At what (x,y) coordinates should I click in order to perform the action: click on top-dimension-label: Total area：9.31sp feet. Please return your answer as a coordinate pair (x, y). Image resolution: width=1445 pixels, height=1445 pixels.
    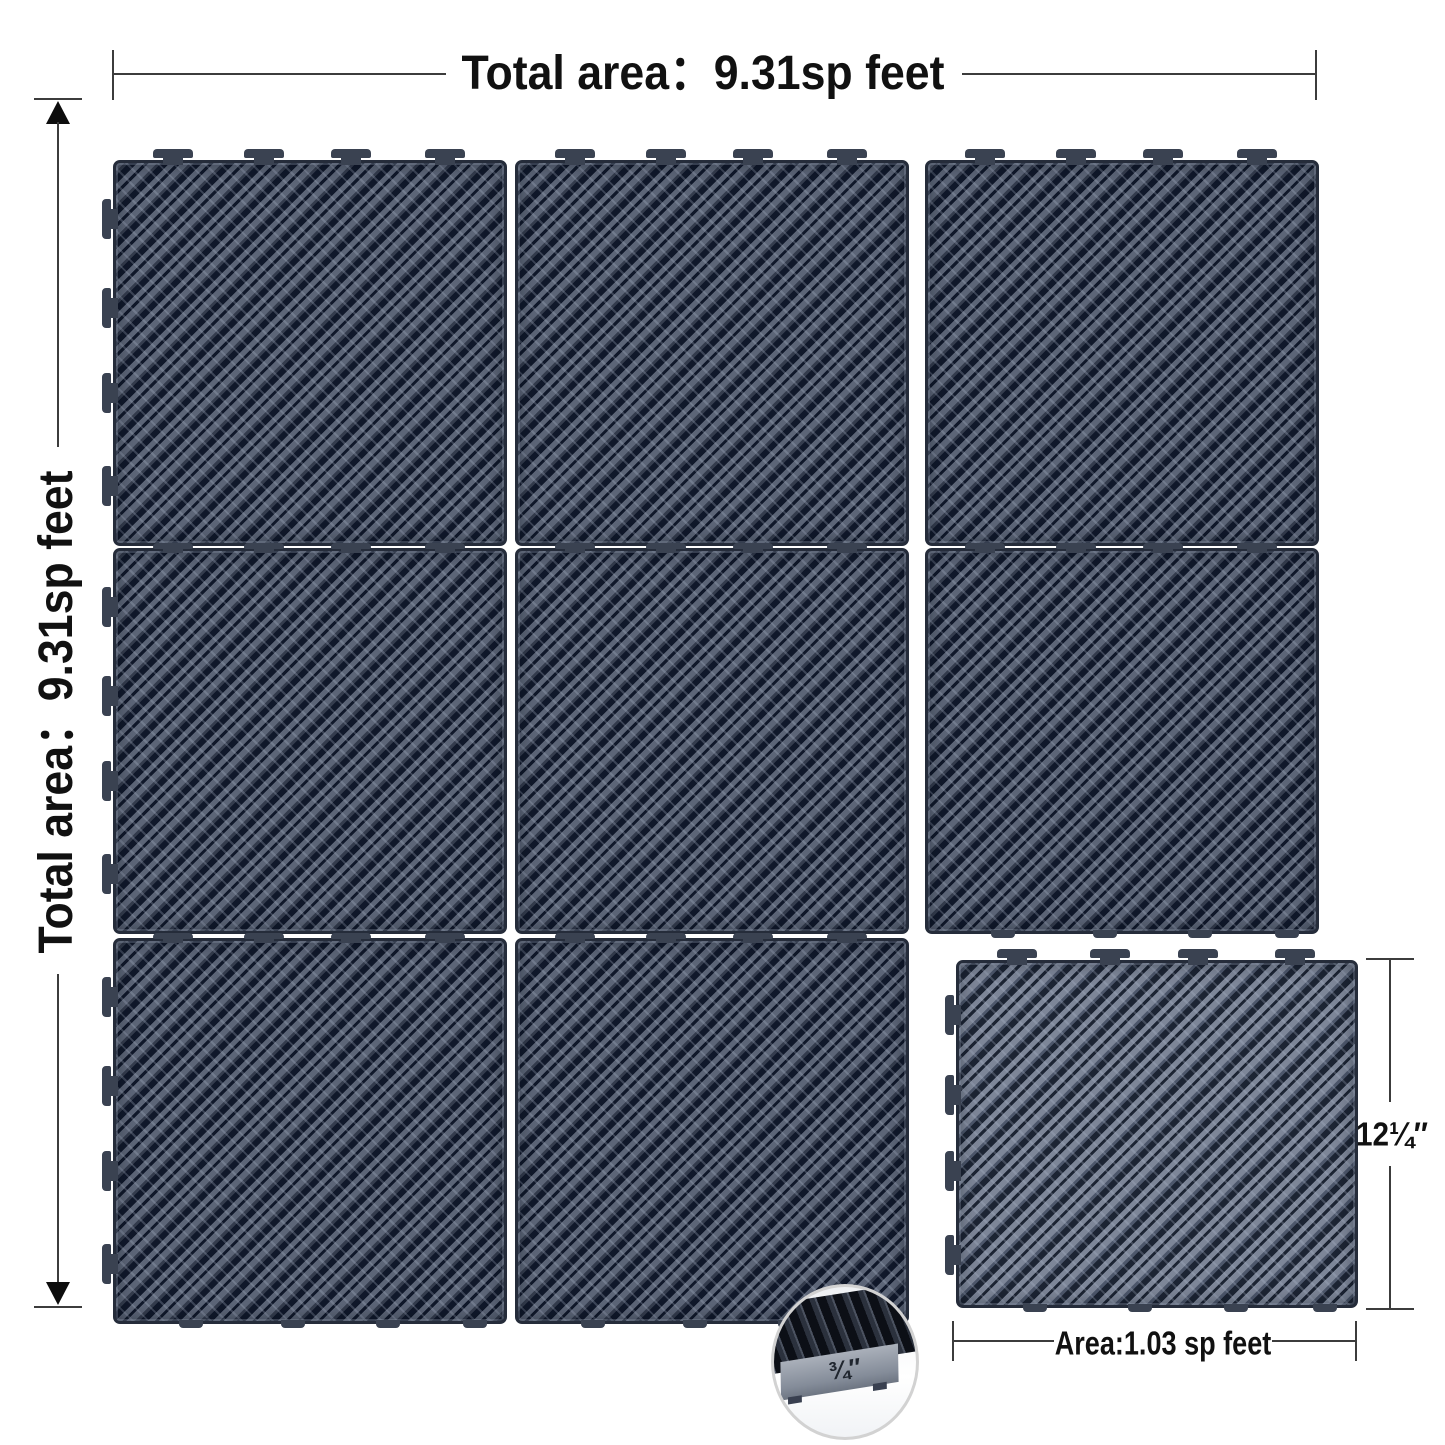
    Looking at the image, I should click on (703, 73).